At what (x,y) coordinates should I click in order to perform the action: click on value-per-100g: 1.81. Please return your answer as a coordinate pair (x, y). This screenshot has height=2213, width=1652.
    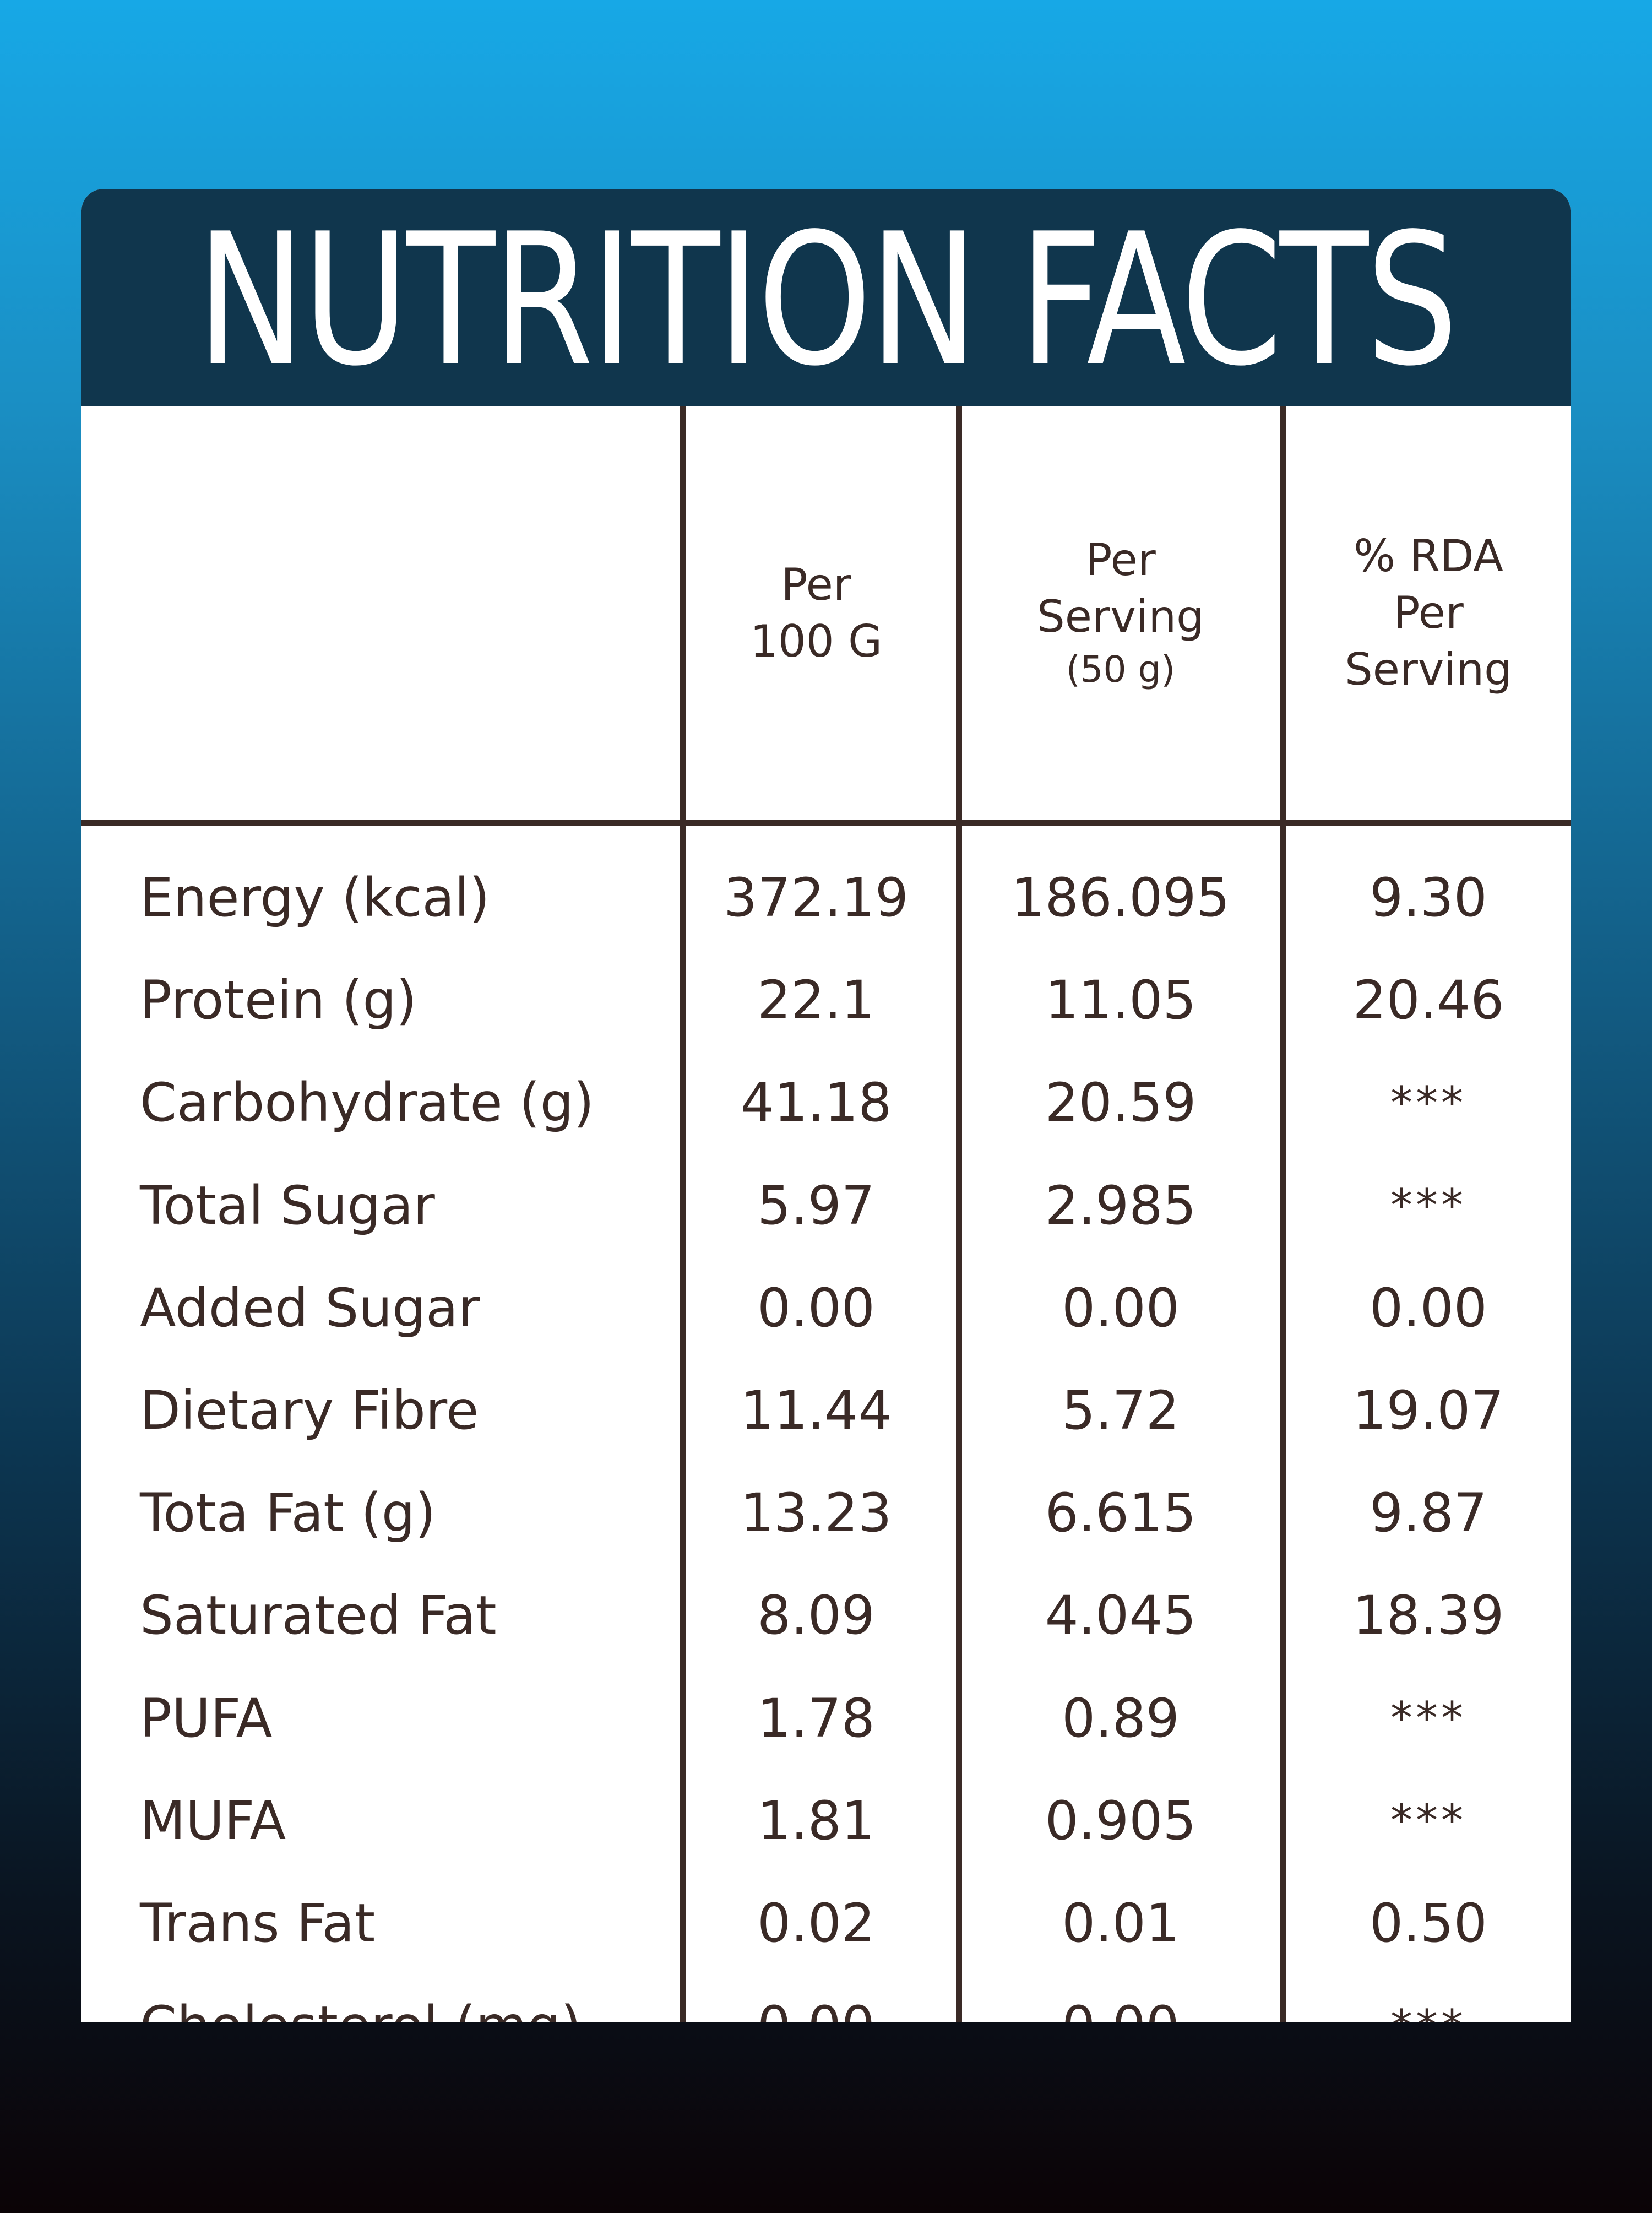
    Looking at the image, I should click on (816, 1820).